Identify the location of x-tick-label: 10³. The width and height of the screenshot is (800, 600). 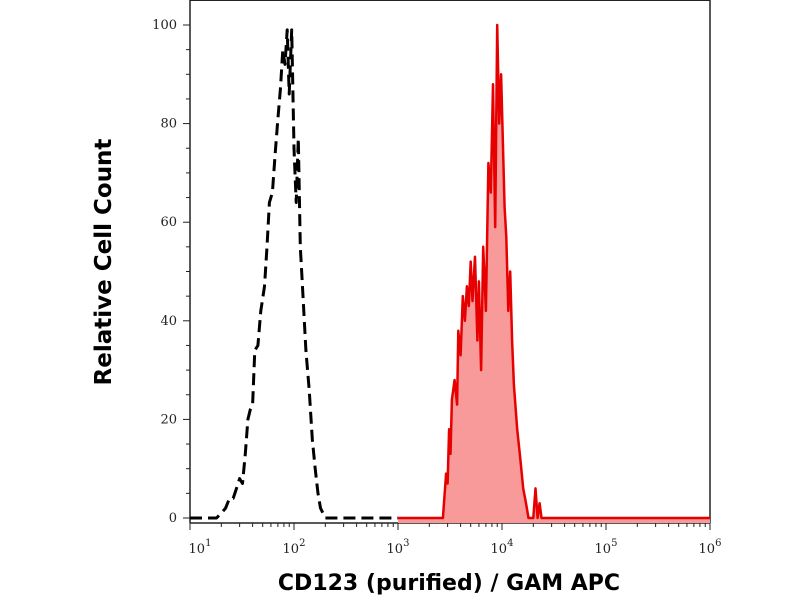
(398, 547).